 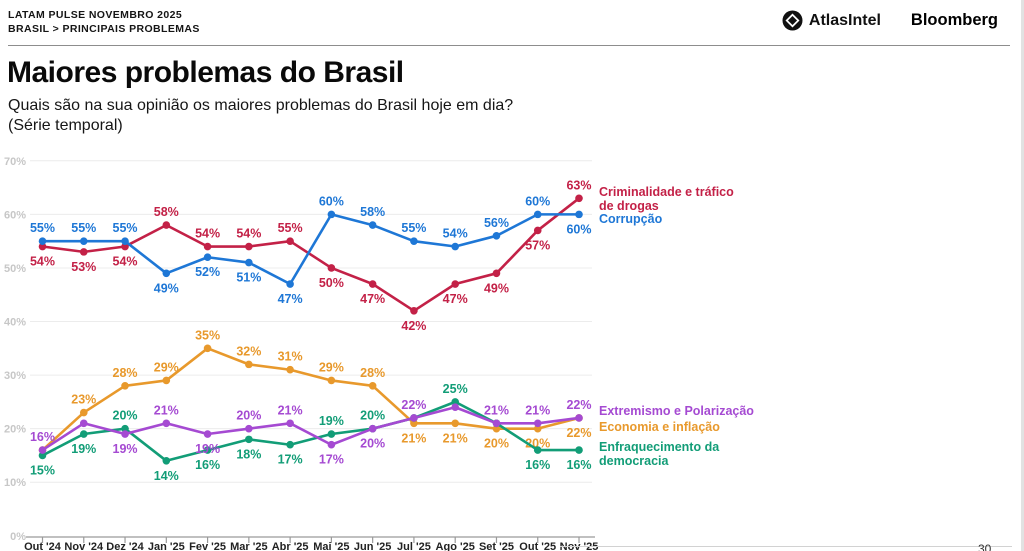 I want to click on x-axis-tick-label: Nov '24, so click(x=84, y=546).